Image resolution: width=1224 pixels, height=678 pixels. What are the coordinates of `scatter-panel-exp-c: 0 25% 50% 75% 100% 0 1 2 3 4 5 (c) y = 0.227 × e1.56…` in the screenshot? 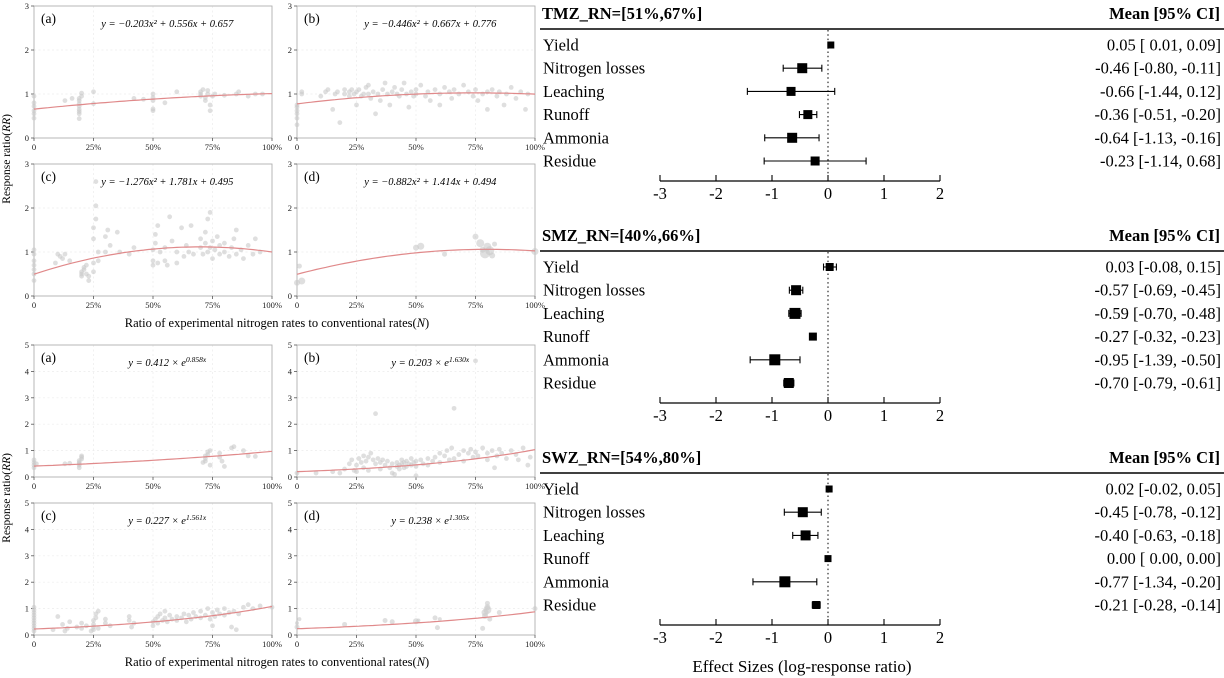 It's located at (153, 573).